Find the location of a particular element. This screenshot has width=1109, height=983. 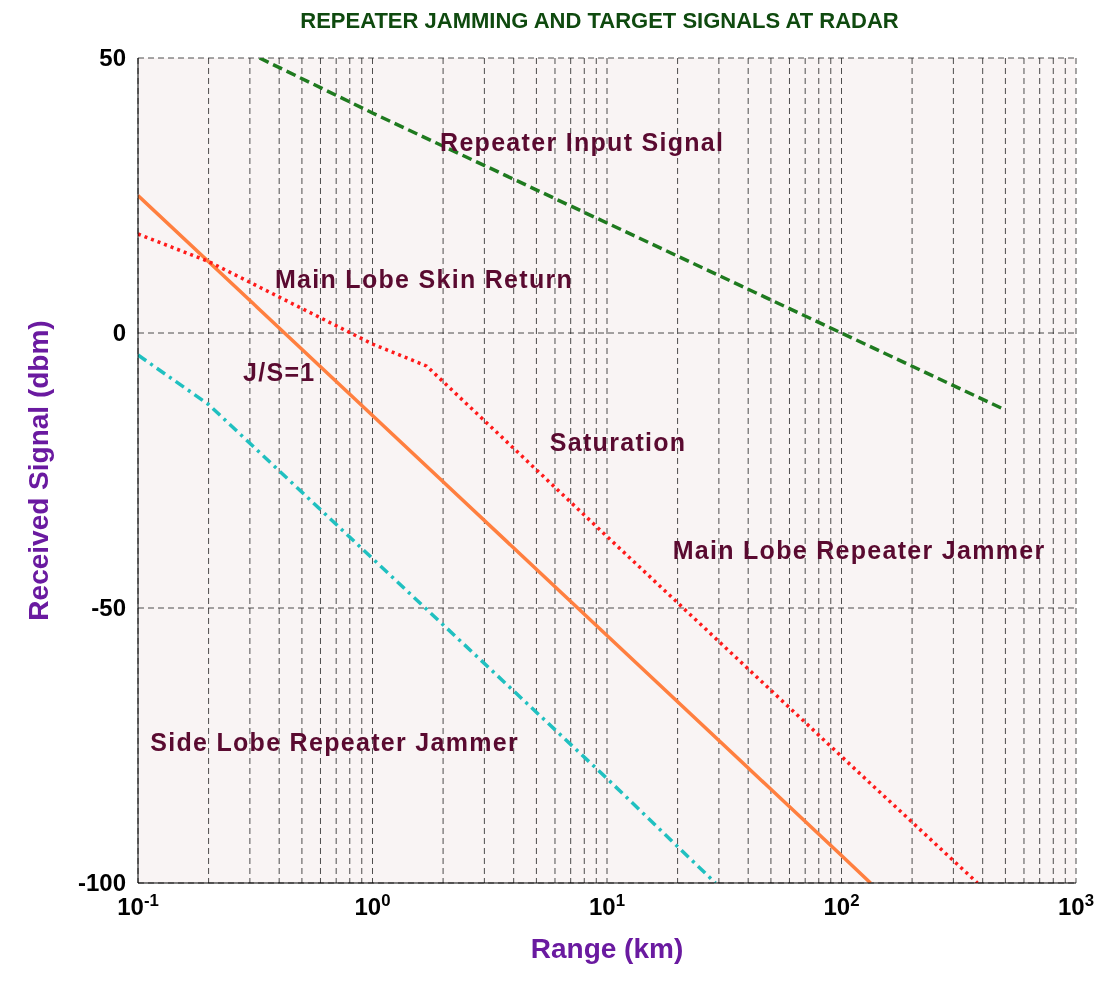

annotation: J/S=1 is located at coordinates (279, 372).